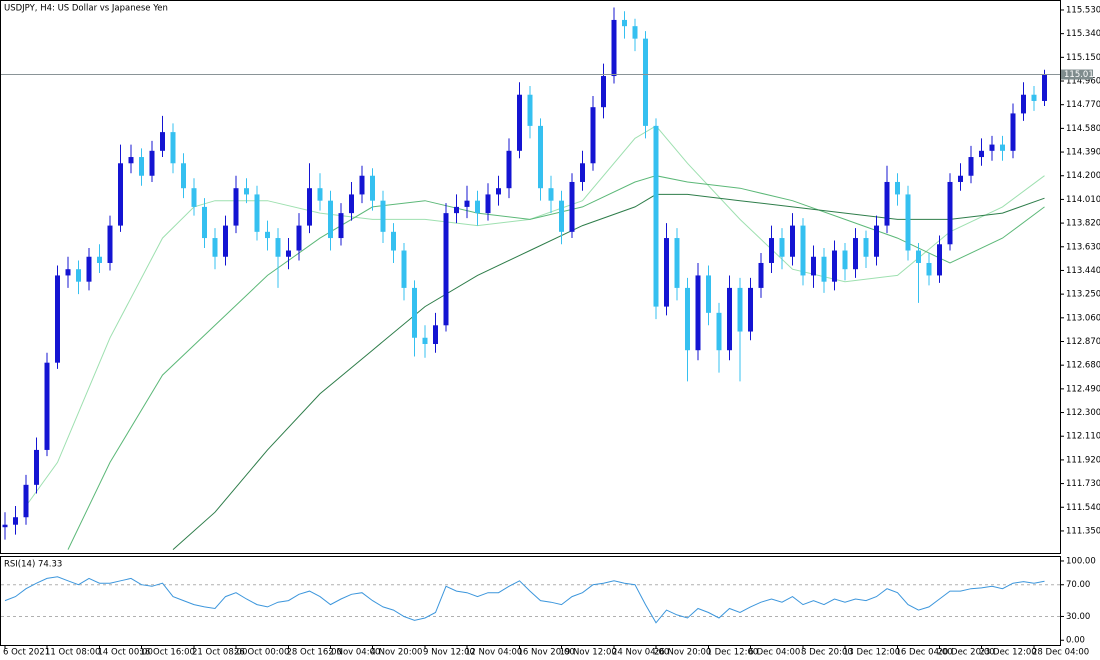 The image size is (1100, 660). Describe the element at coordinates (1081, 561) in the screenshot. I see `rsi-y-tick-label: 100.00` at that location.